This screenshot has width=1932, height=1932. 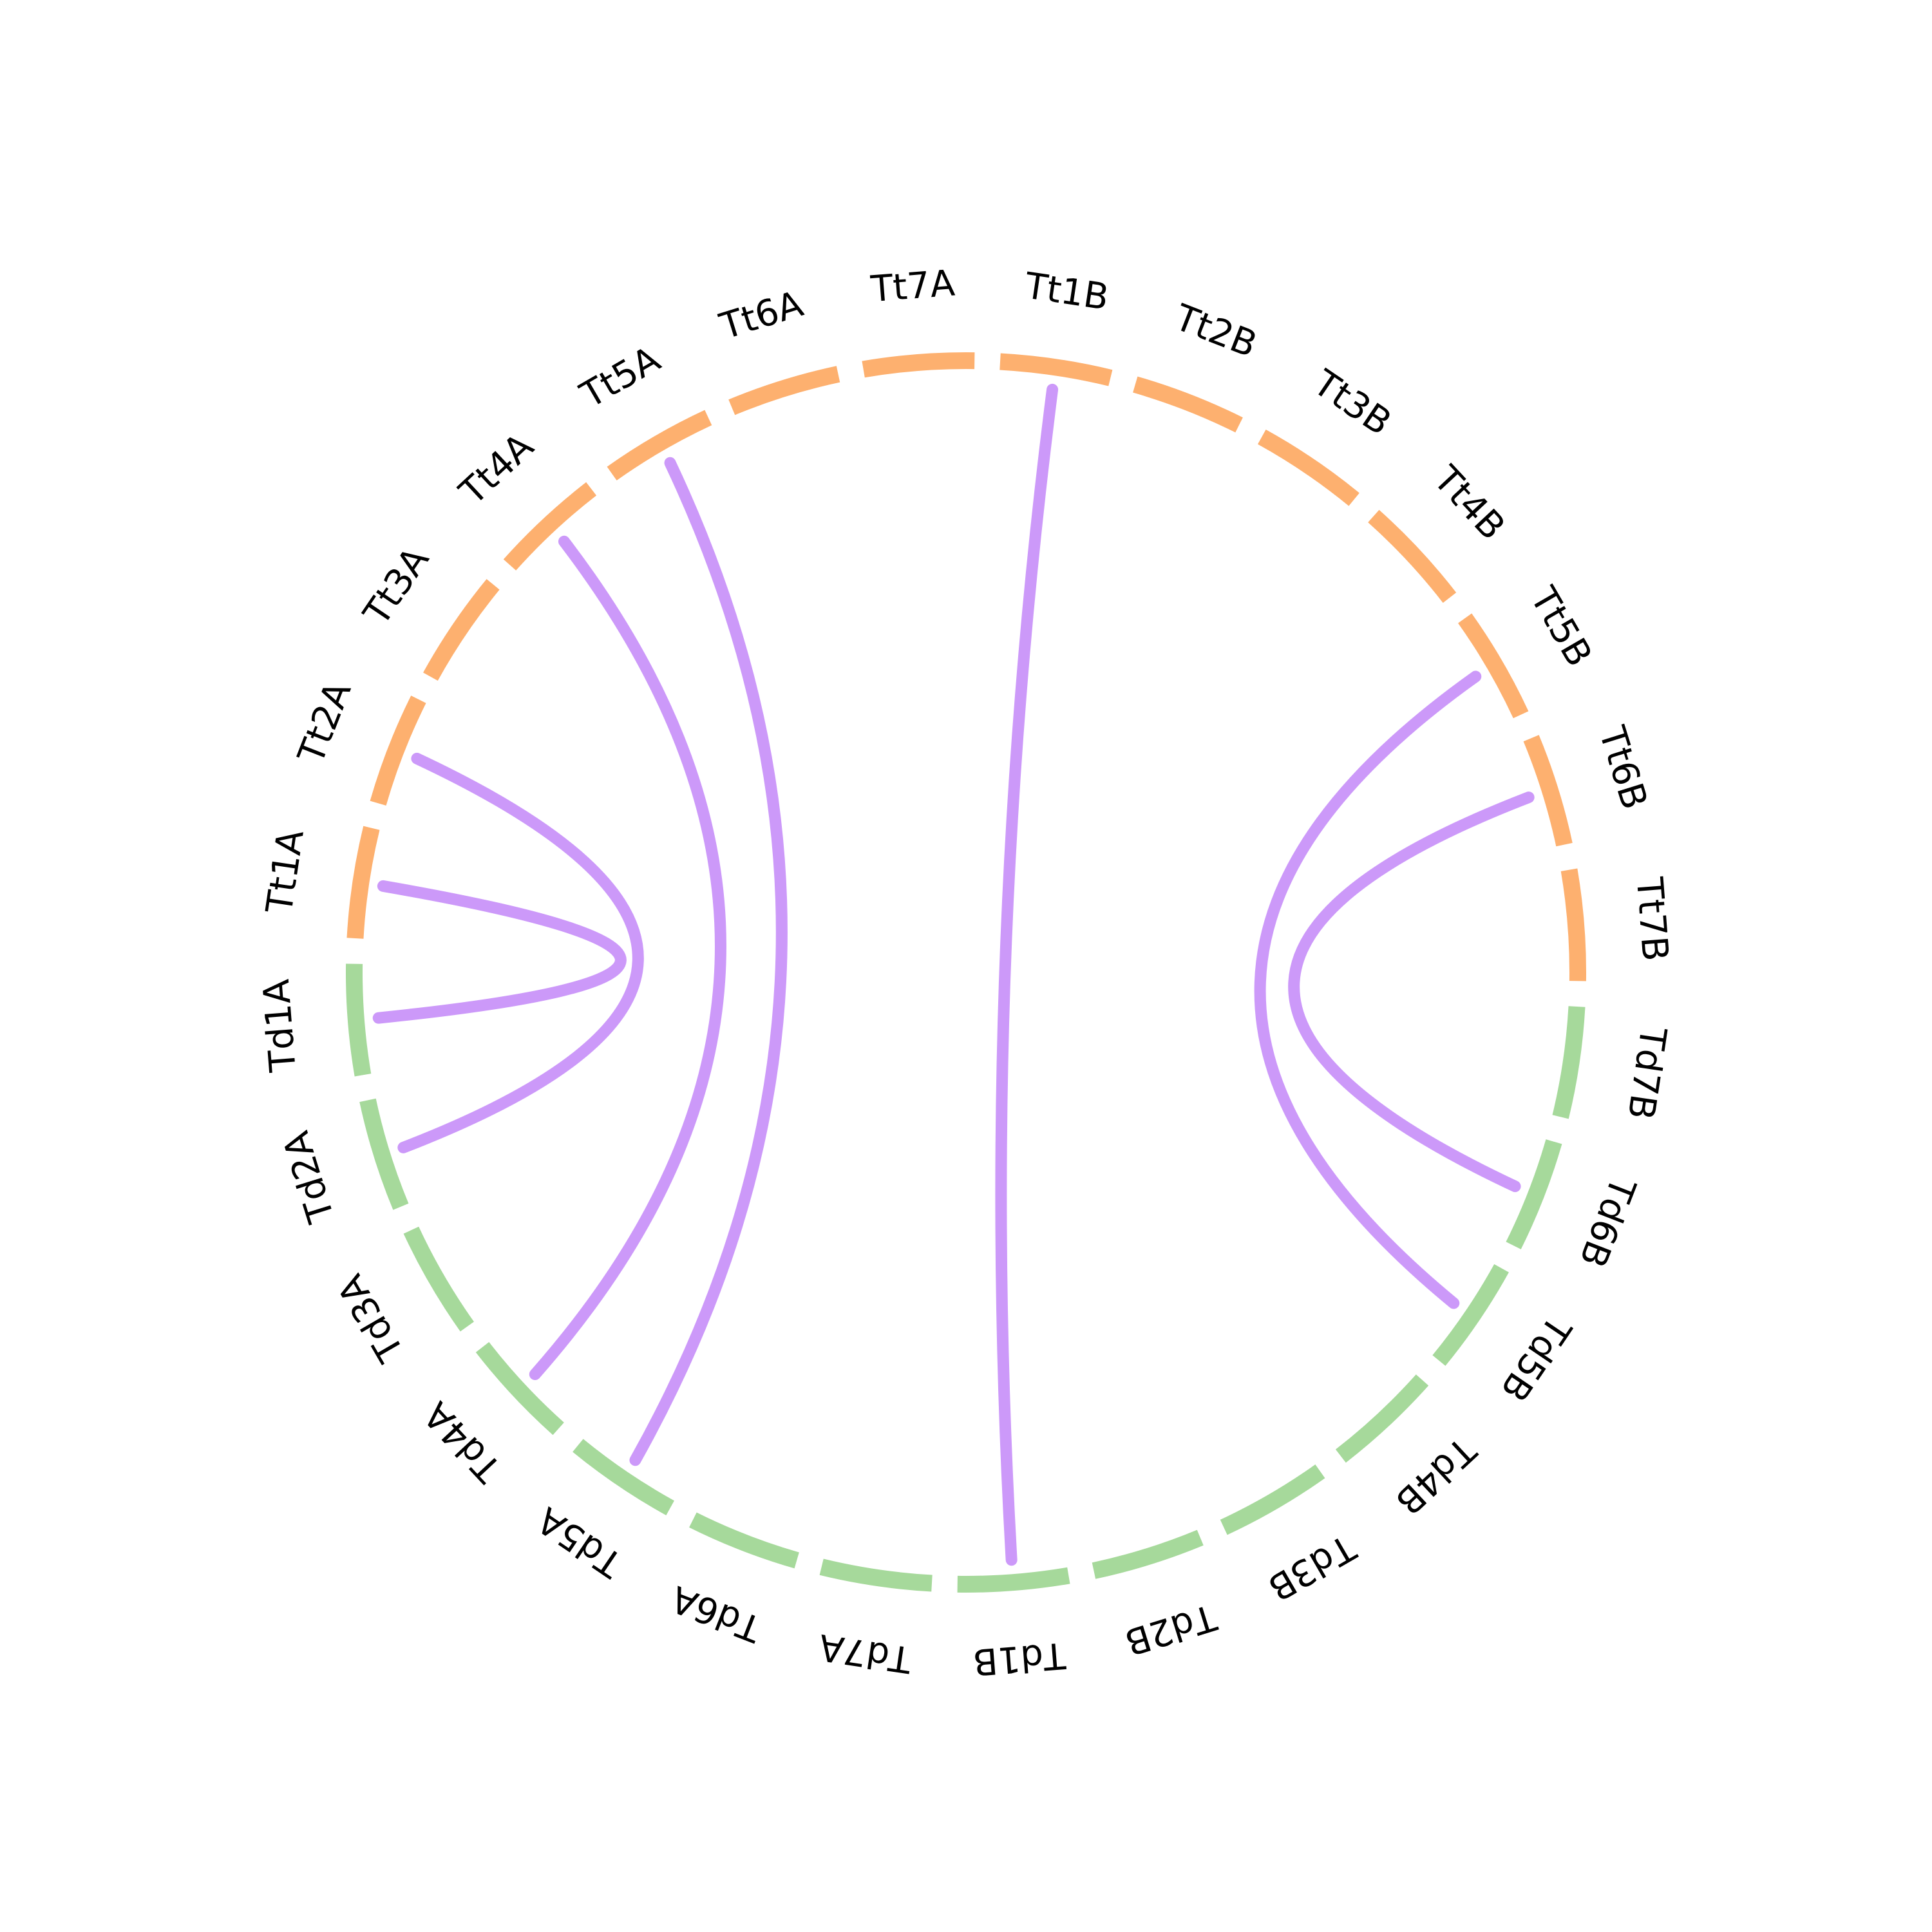 I want to click on label-tt6a: Tt6A, so click(x=761, y=315).